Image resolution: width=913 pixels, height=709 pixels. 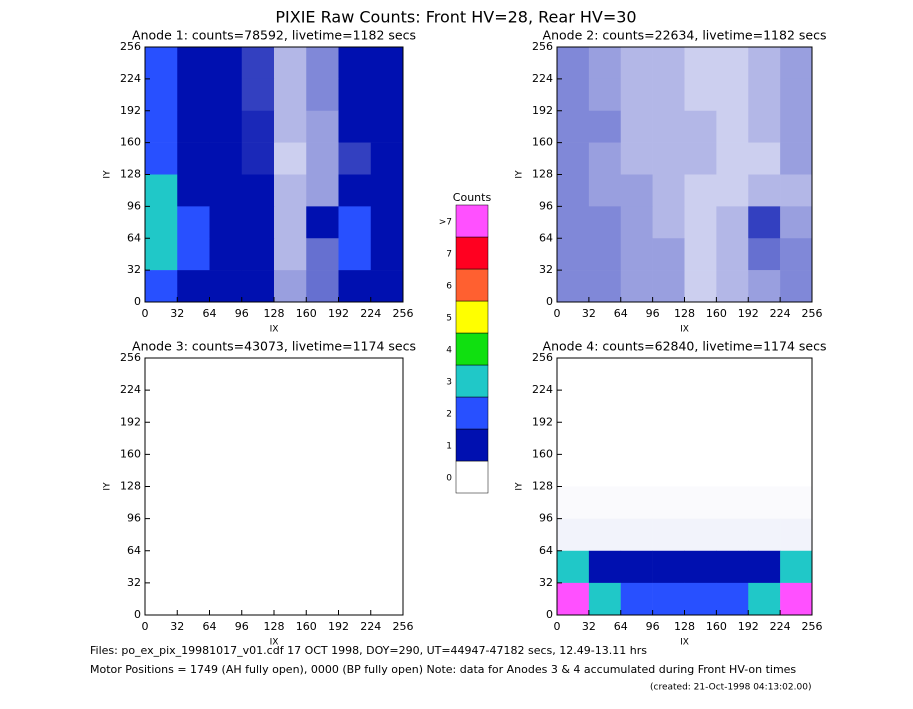 What do you see at coordinates (134, 582) in the screenshot?
I see `y-tick-label: 32` at bounding box center [134, 582].